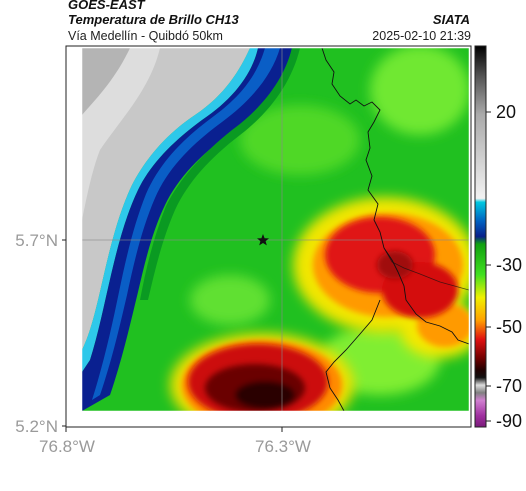  I want to click on colorbar-tick-minus70: -70, so click(509, 386).